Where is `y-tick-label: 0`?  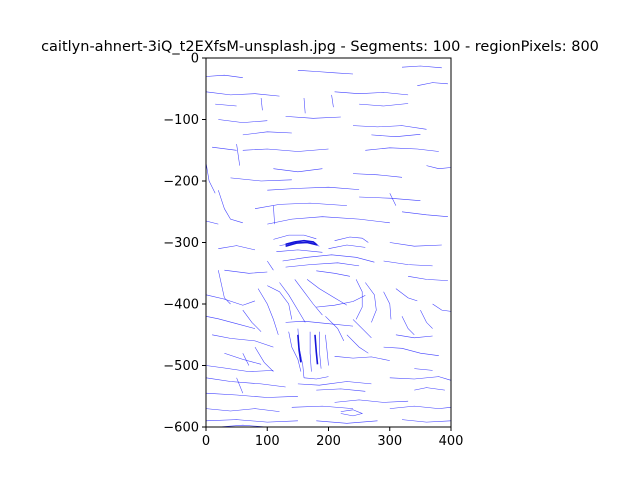
y-tick-label: 0 is located at coordinates (195, 59).